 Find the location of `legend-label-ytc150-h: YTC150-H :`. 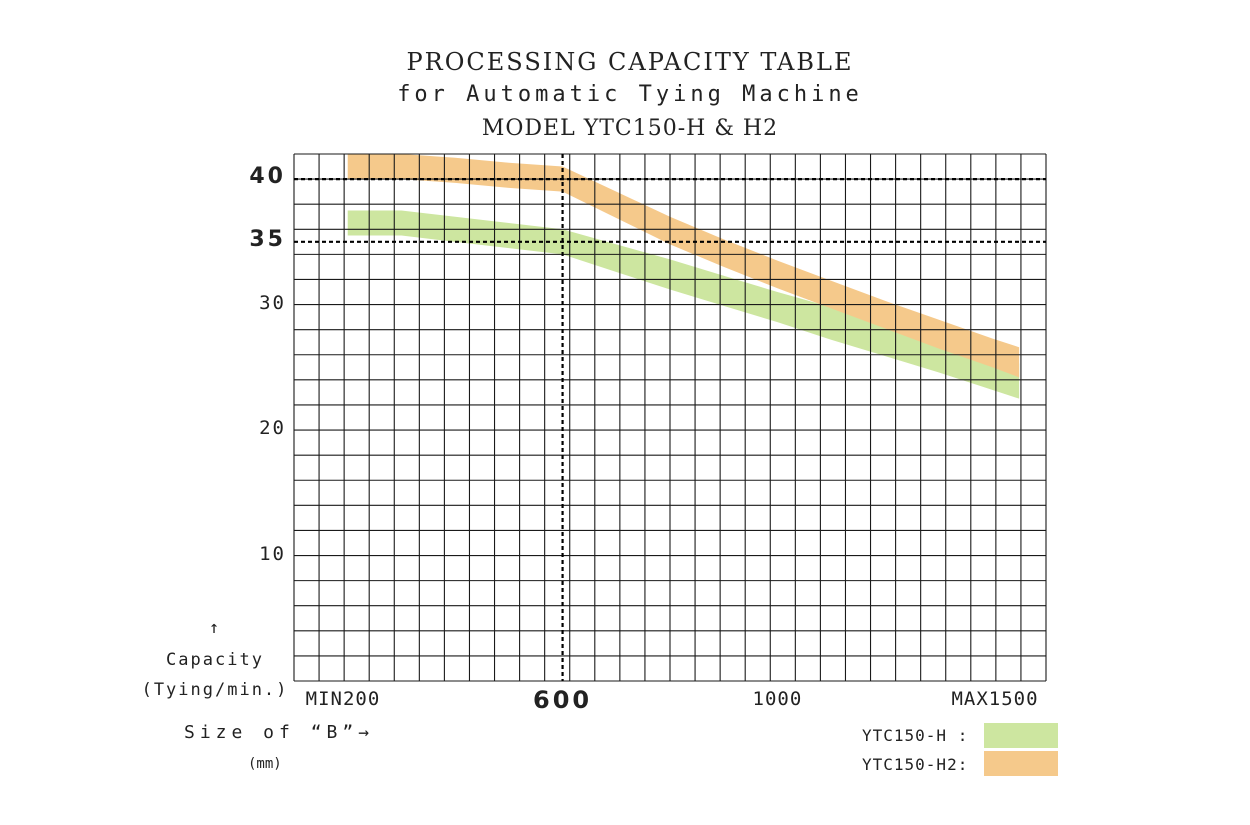

legend-label-ytc150-h: YTC150-H : is located at coordinates (915, 735).